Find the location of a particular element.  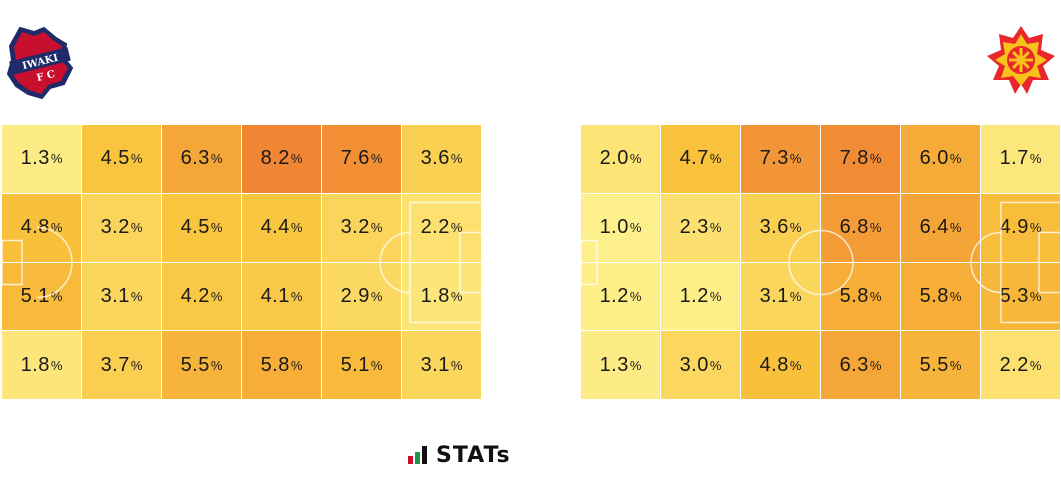

crest-text-line2: F C is located at coordinates (46, 76).